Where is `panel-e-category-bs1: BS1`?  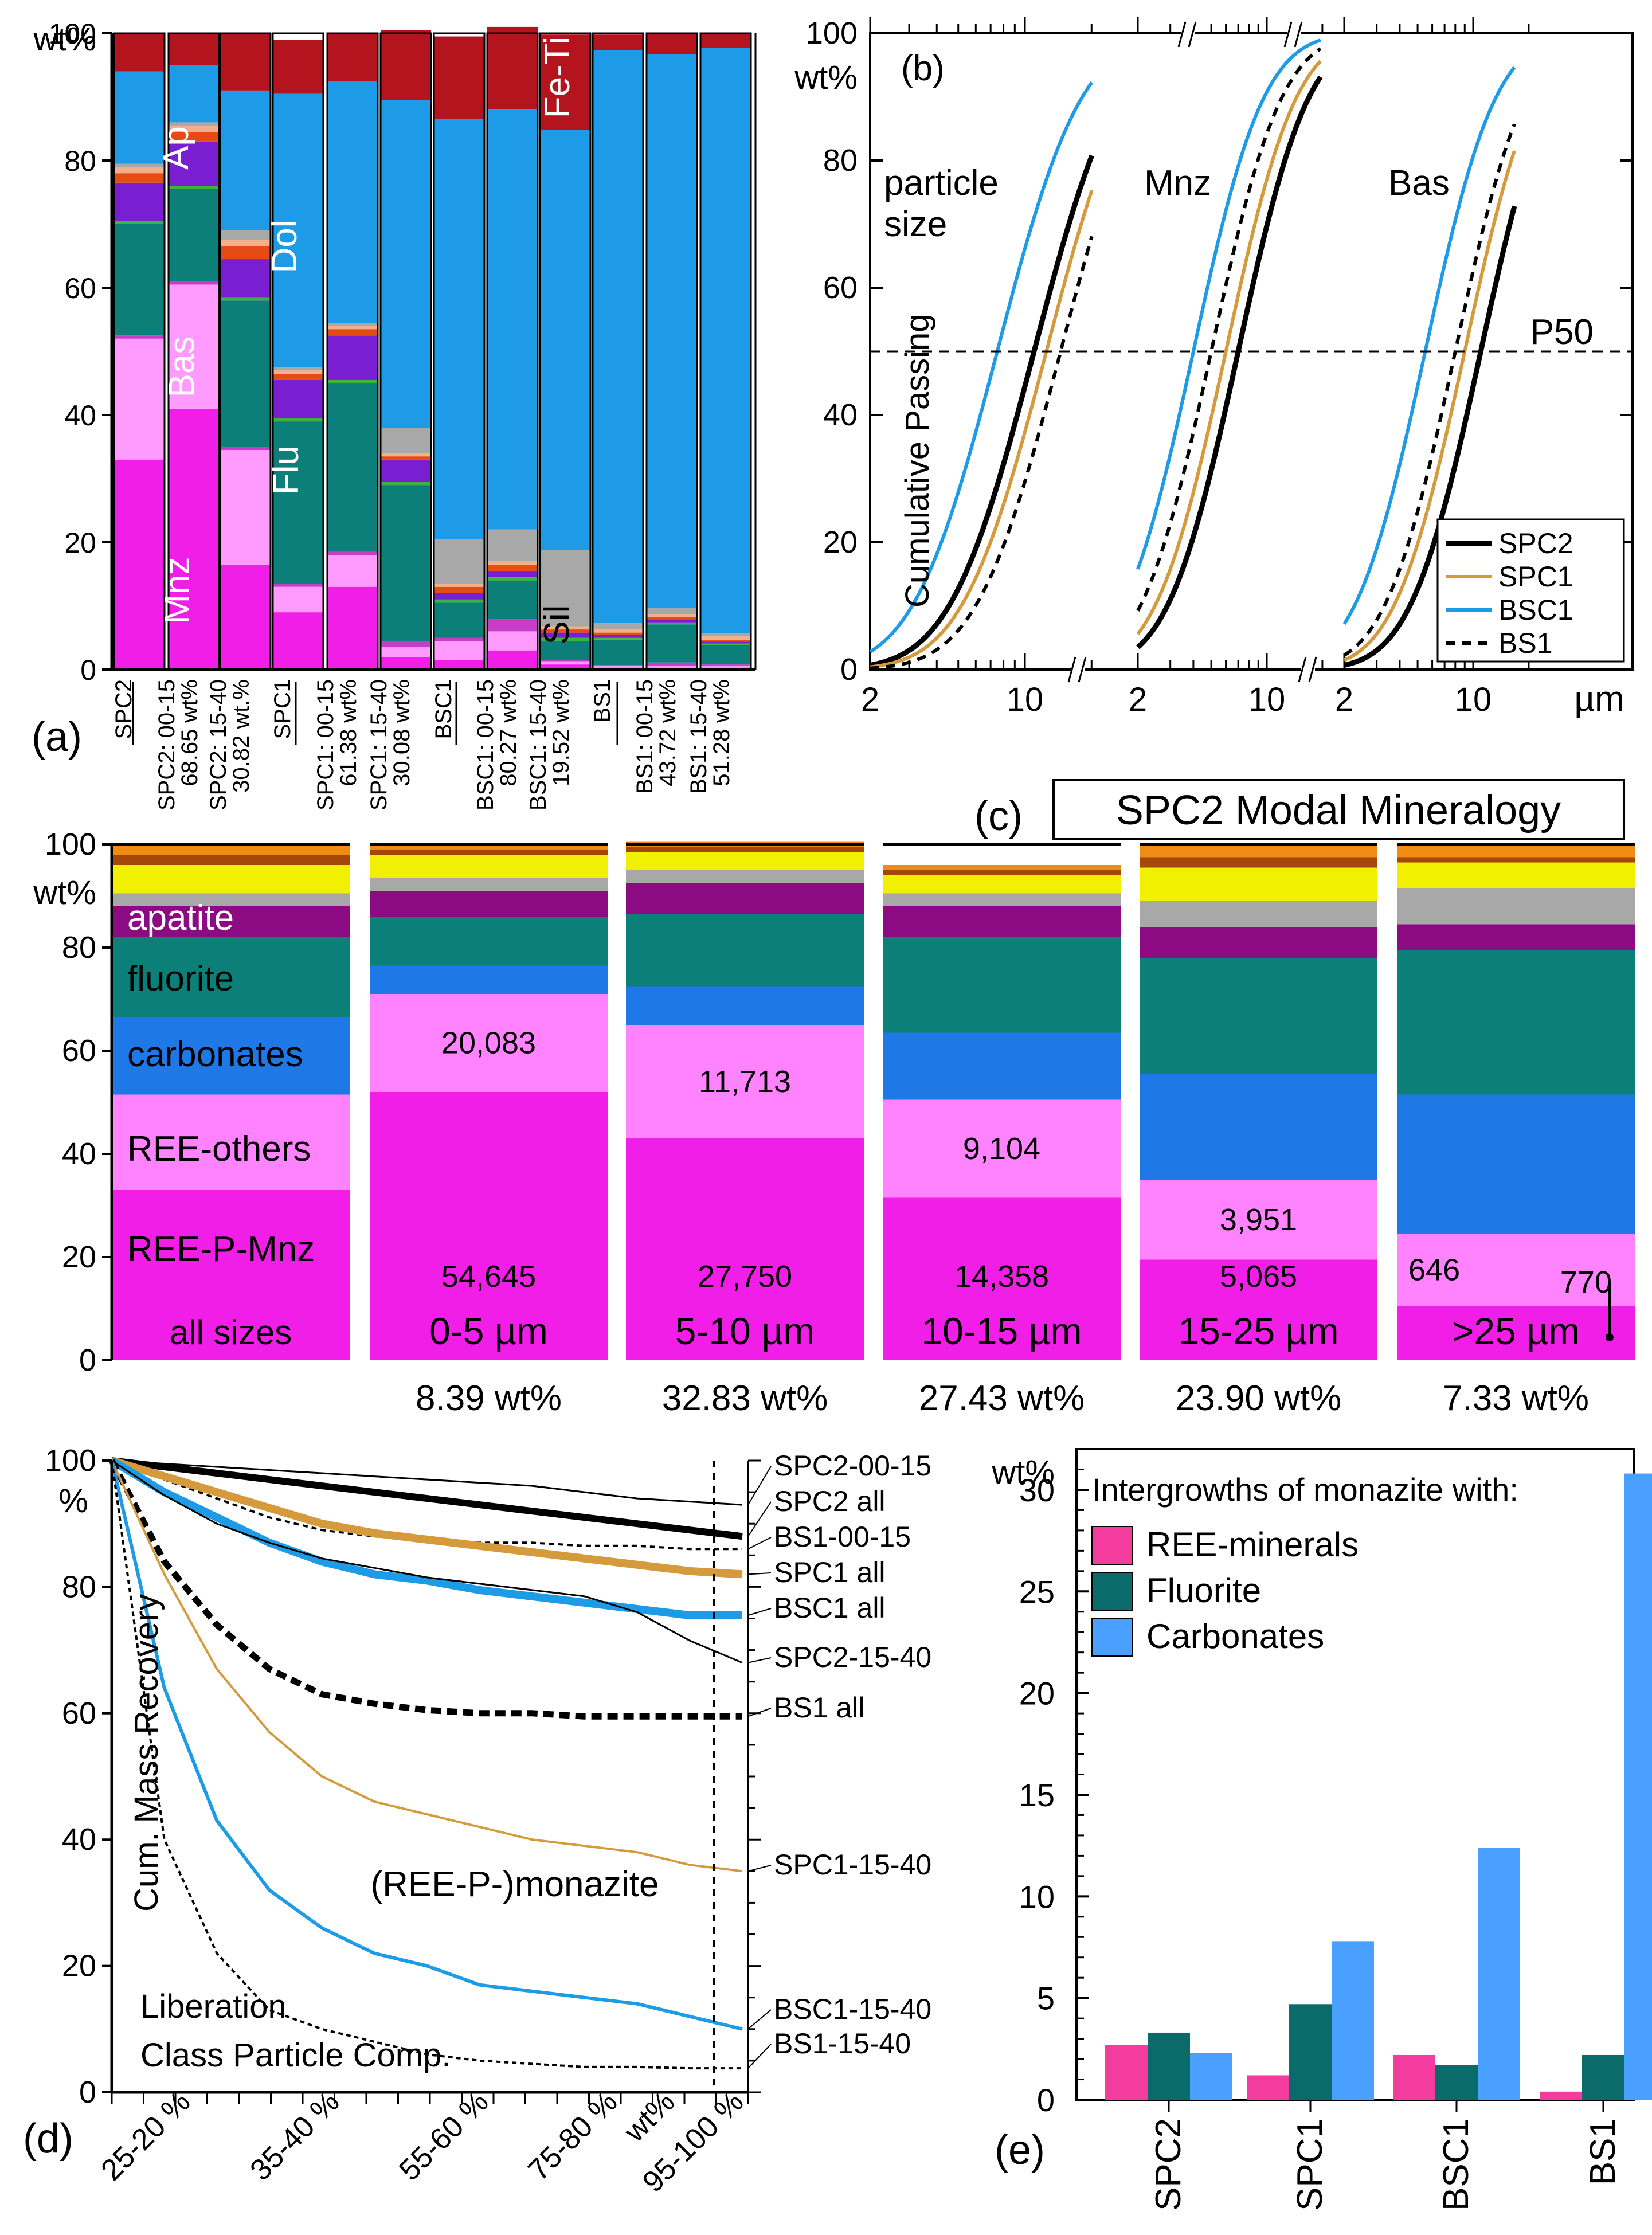 panel-e-category-bs1: BS1 is located at coordinates (1603, 2151).